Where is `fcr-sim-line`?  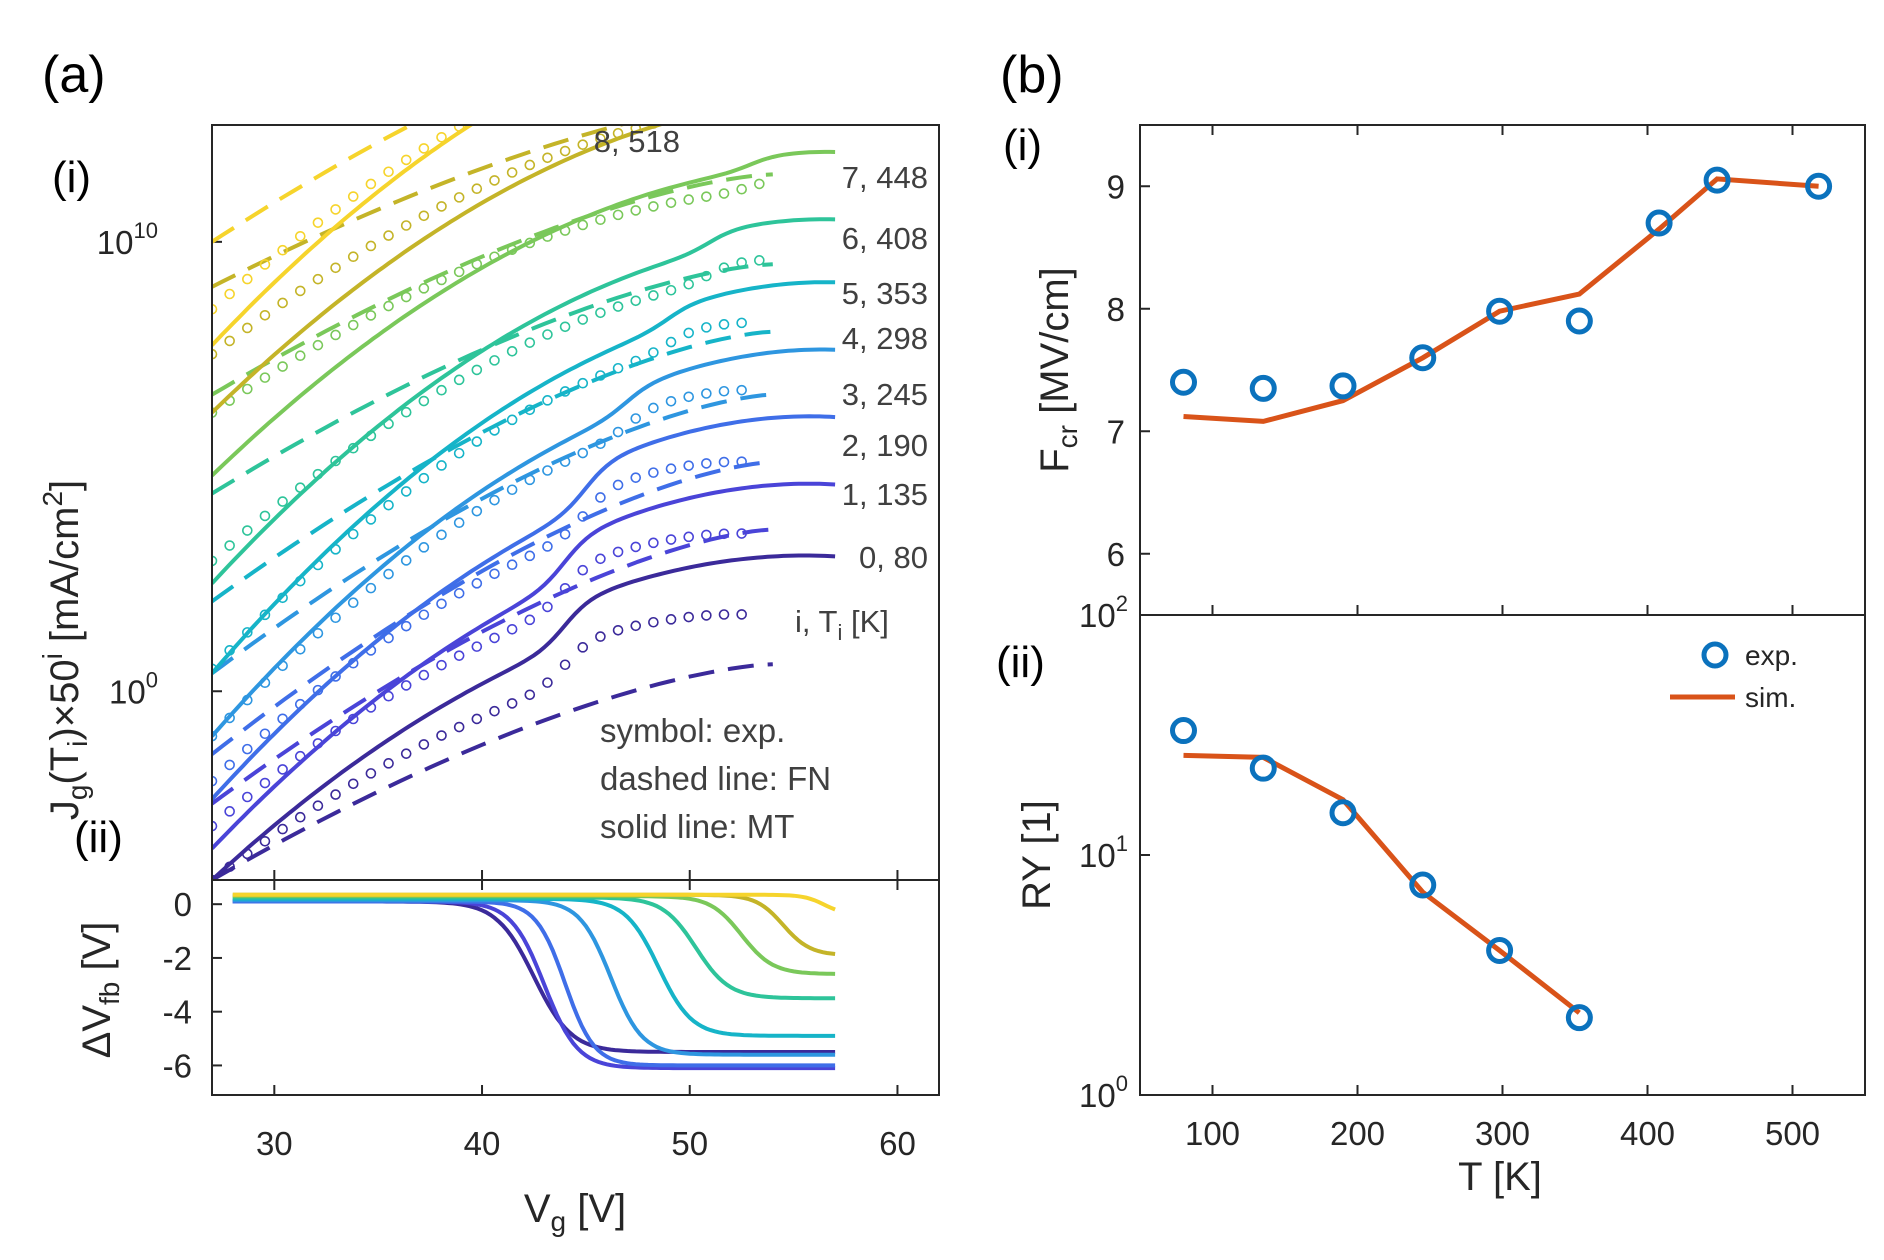
fcr-sim-line is located at coordinates (1501, 300).